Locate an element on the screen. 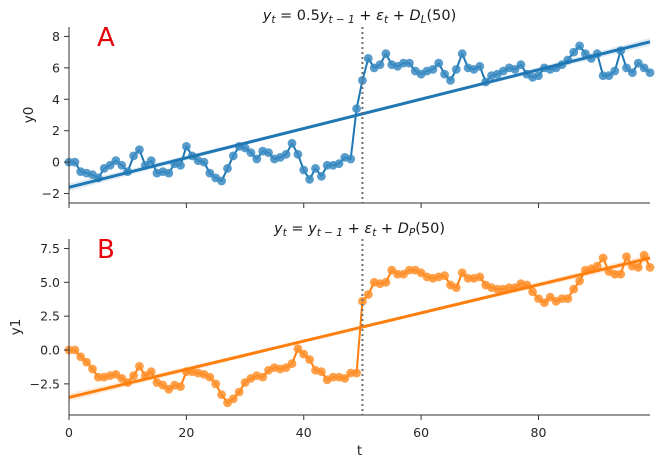 The width and height of the screenshot is (656, 466). y-tick-label: 2 is located at coordinates (56, 130).